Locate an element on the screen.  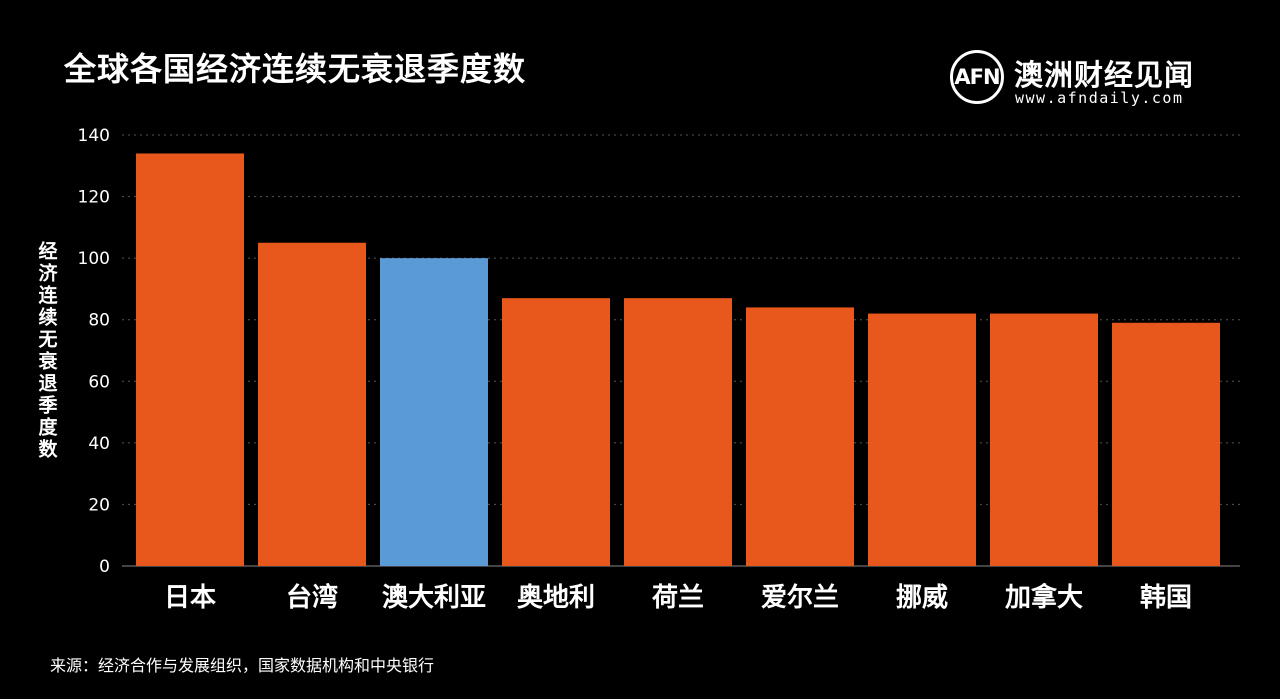
y-tick-label: 100 is located at coordinates (94, 259).